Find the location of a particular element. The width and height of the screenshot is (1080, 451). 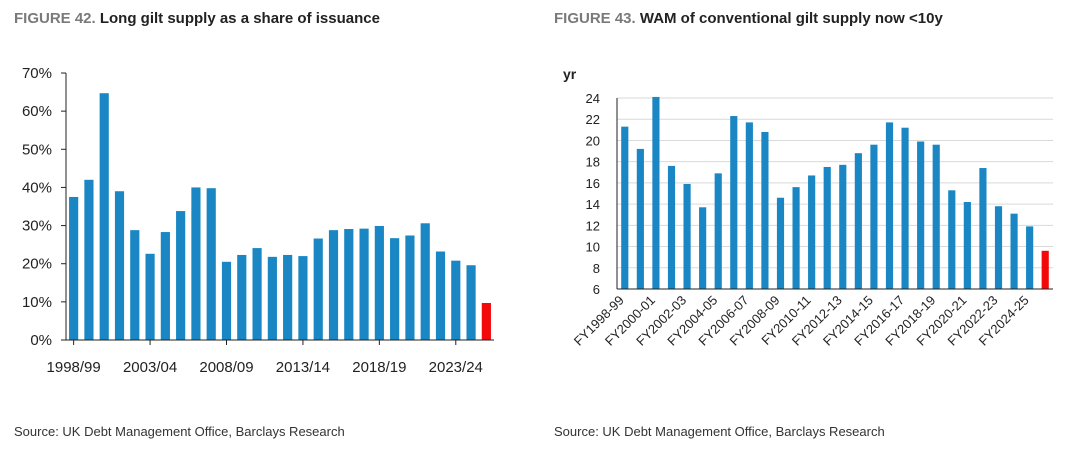

x-tick-label: 2018/19 is located at coordinates (379, 367).